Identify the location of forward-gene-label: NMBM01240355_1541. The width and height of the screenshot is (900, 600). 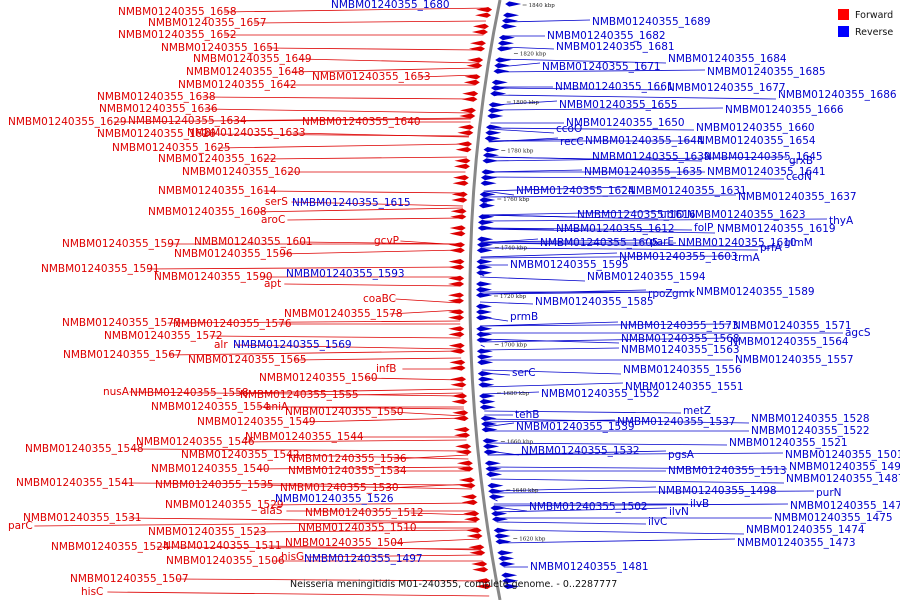
(75, 483).